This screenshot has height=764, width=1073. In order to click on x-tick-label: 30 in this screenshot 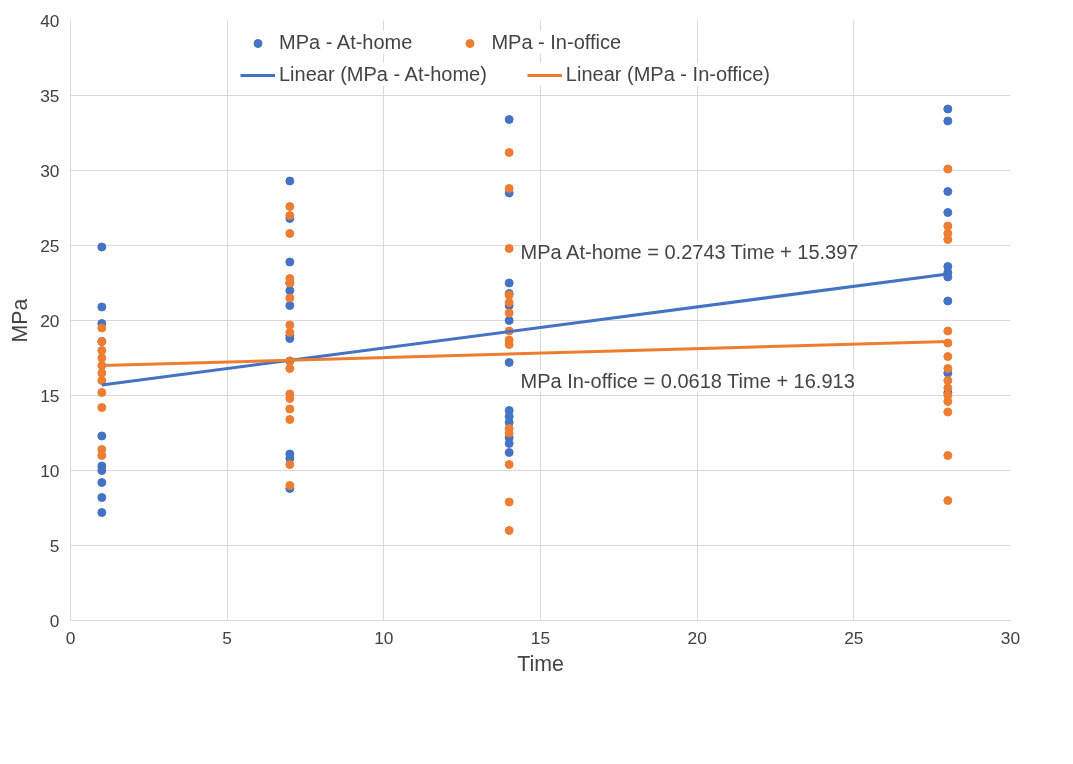, I will do `click(1010, 637)`.